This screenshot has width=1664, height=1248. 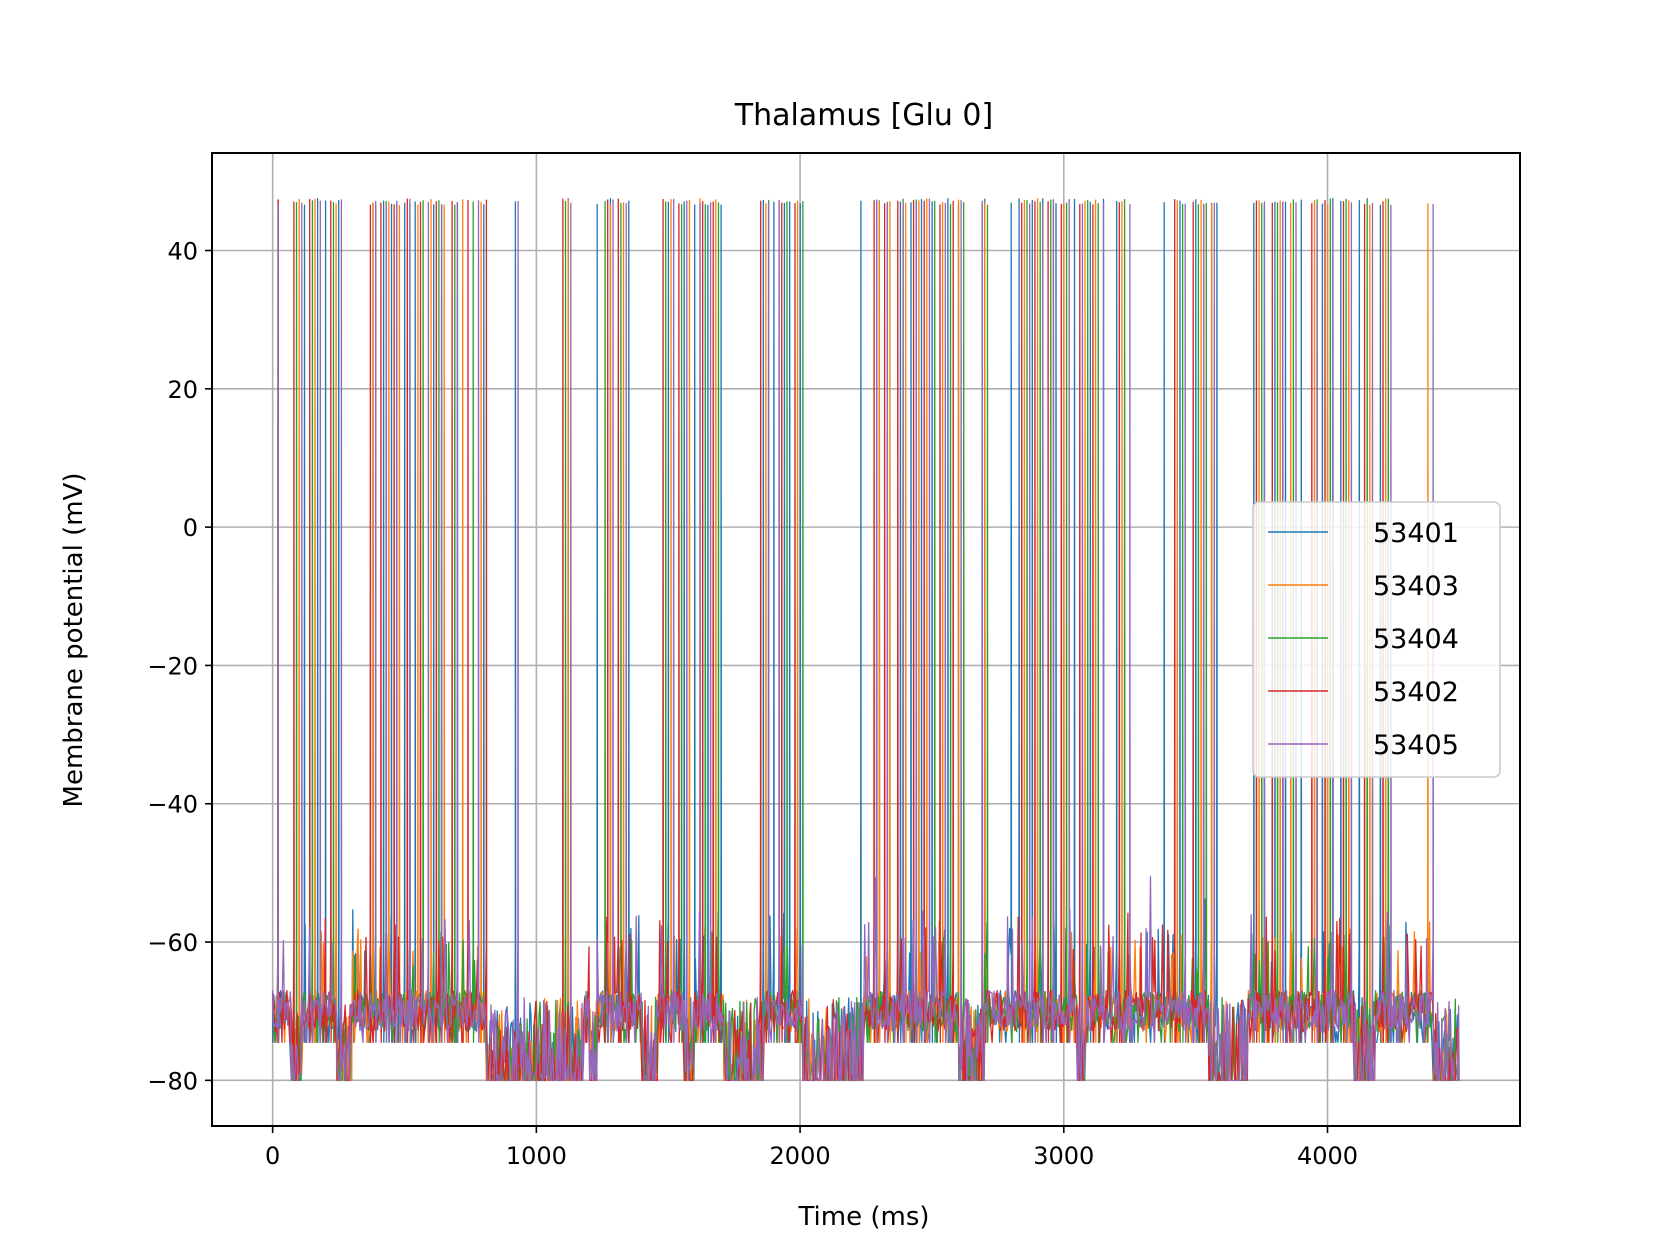 I want to click on legend-label: 53405, so click(x=1416, y=745).